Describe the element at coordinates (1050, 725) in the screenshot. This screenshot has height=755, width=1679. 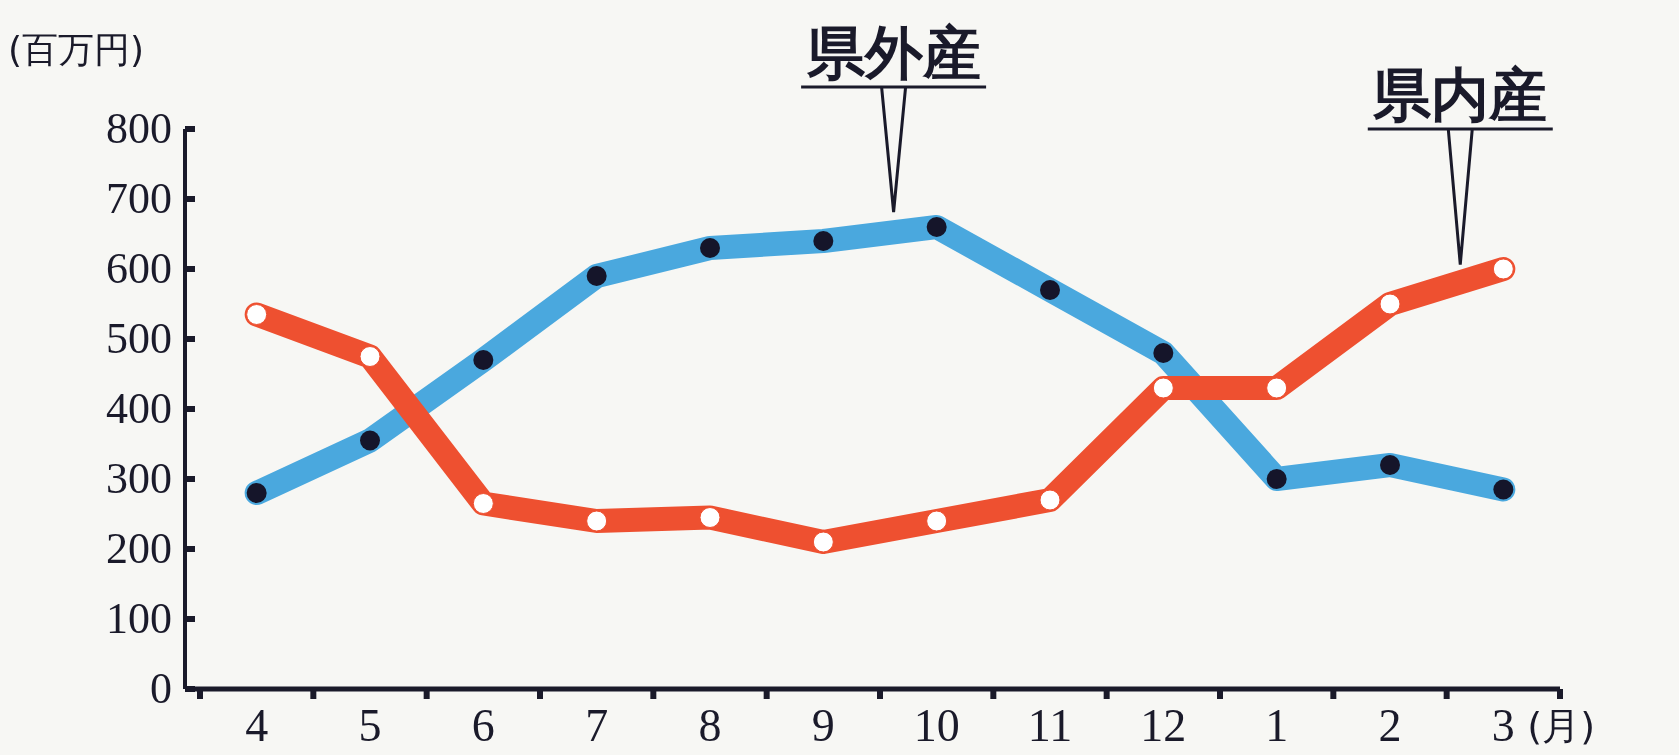
I see `x-tick-label: 11` at that location.